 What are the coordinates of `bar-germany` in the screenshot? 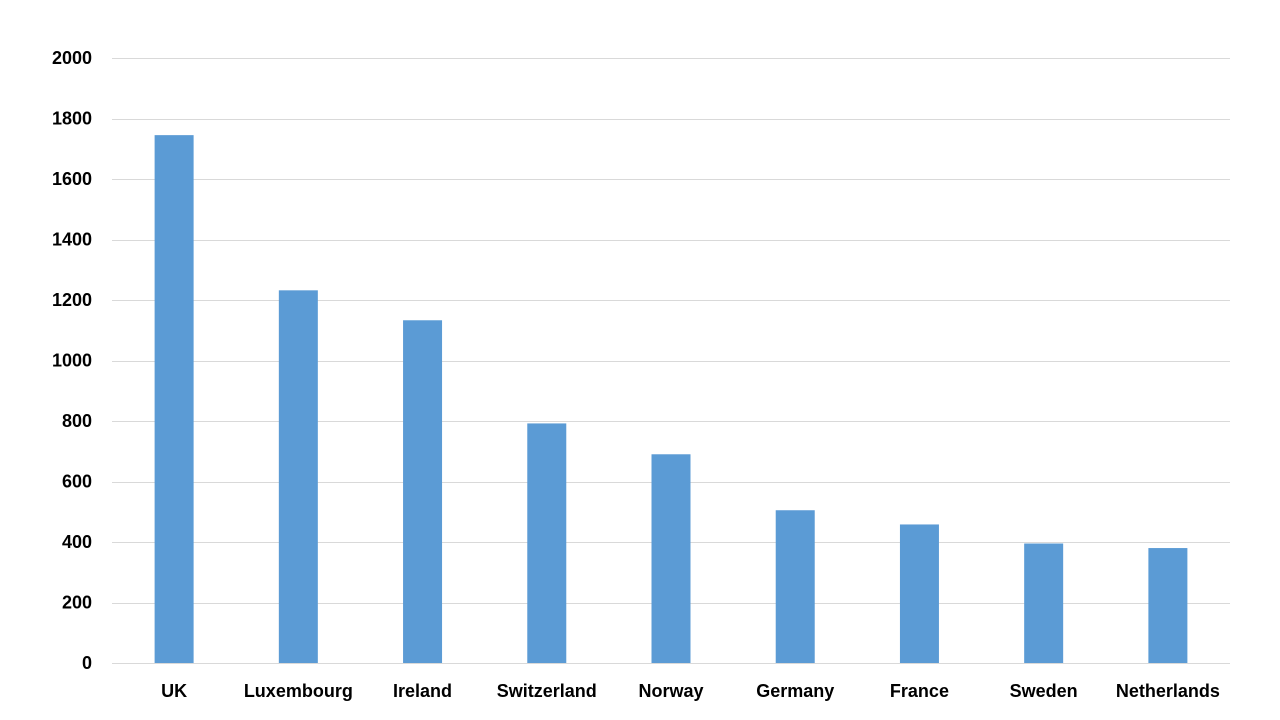 It's located at (795, 586).